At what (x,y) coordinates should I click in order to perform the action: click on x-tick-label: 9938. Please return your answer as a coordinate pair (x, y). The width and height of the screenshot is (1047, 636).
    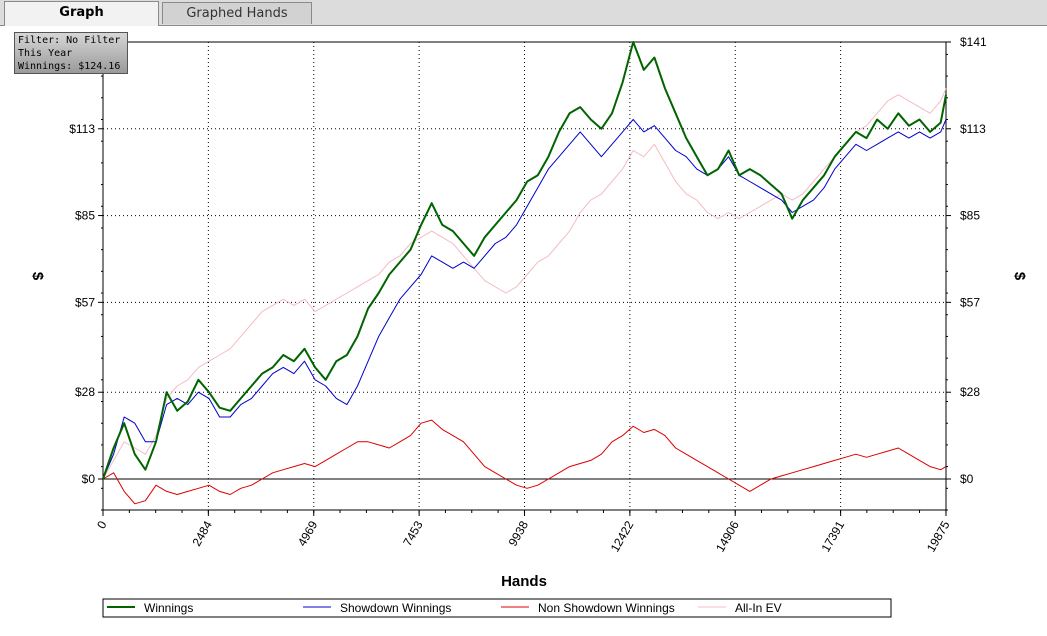
    Looking at the image, I should click on (519, 533).